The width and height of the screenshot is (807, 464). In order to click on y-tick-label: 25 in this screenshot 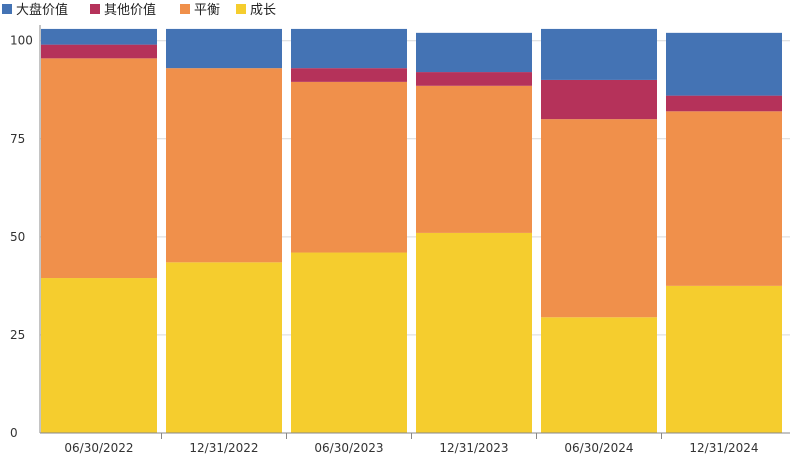, I will do `click(17, 335)`.